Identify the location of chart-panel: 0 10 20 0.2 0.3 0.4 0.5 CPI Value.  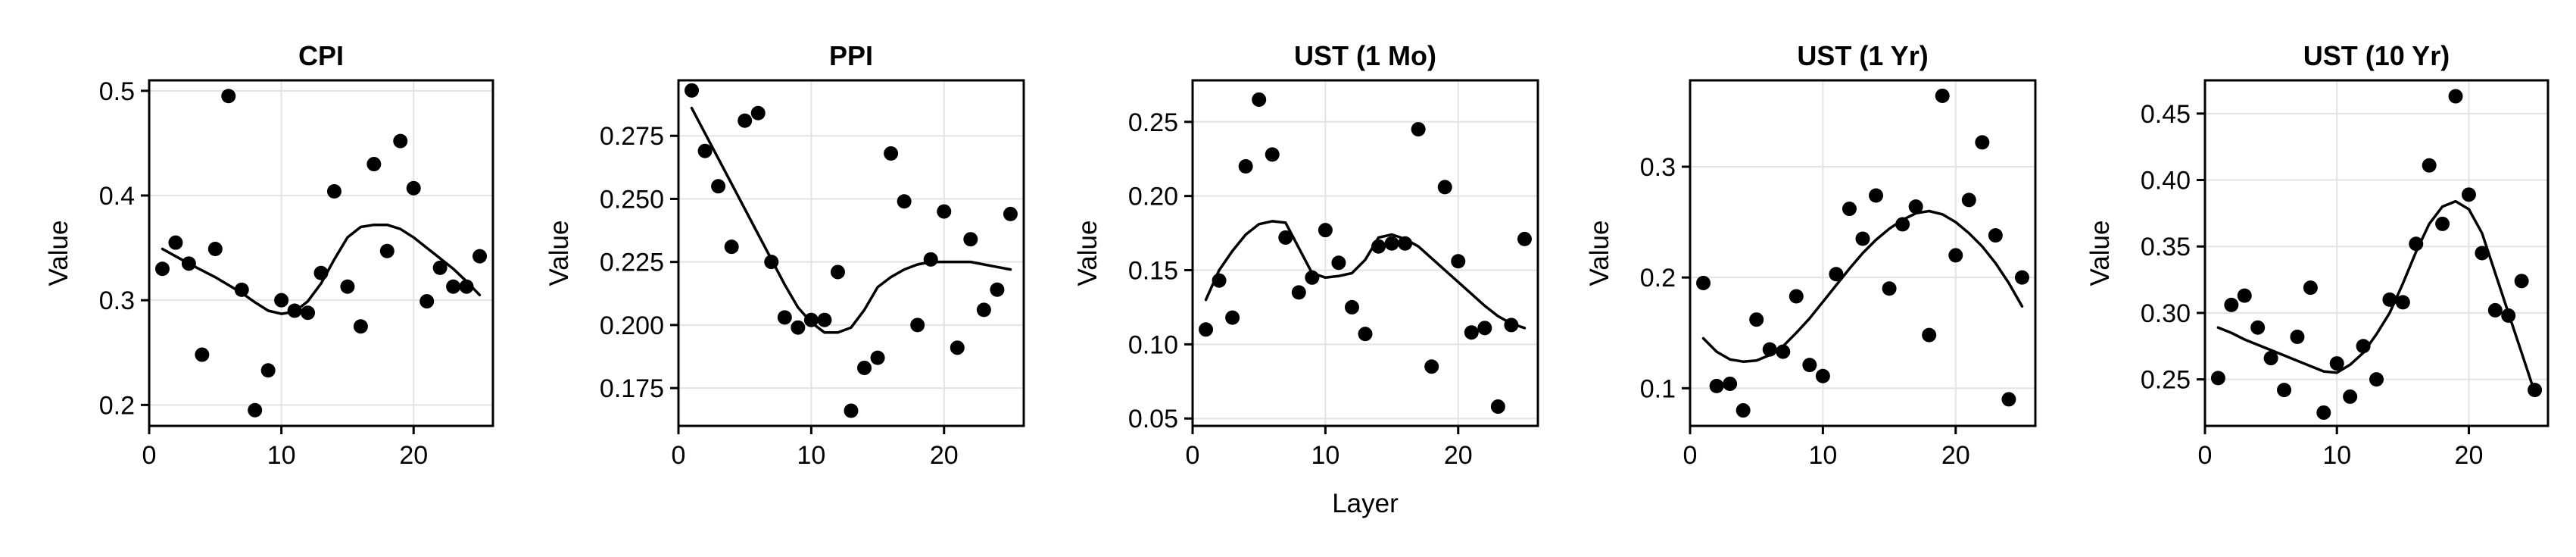
(269, 255).